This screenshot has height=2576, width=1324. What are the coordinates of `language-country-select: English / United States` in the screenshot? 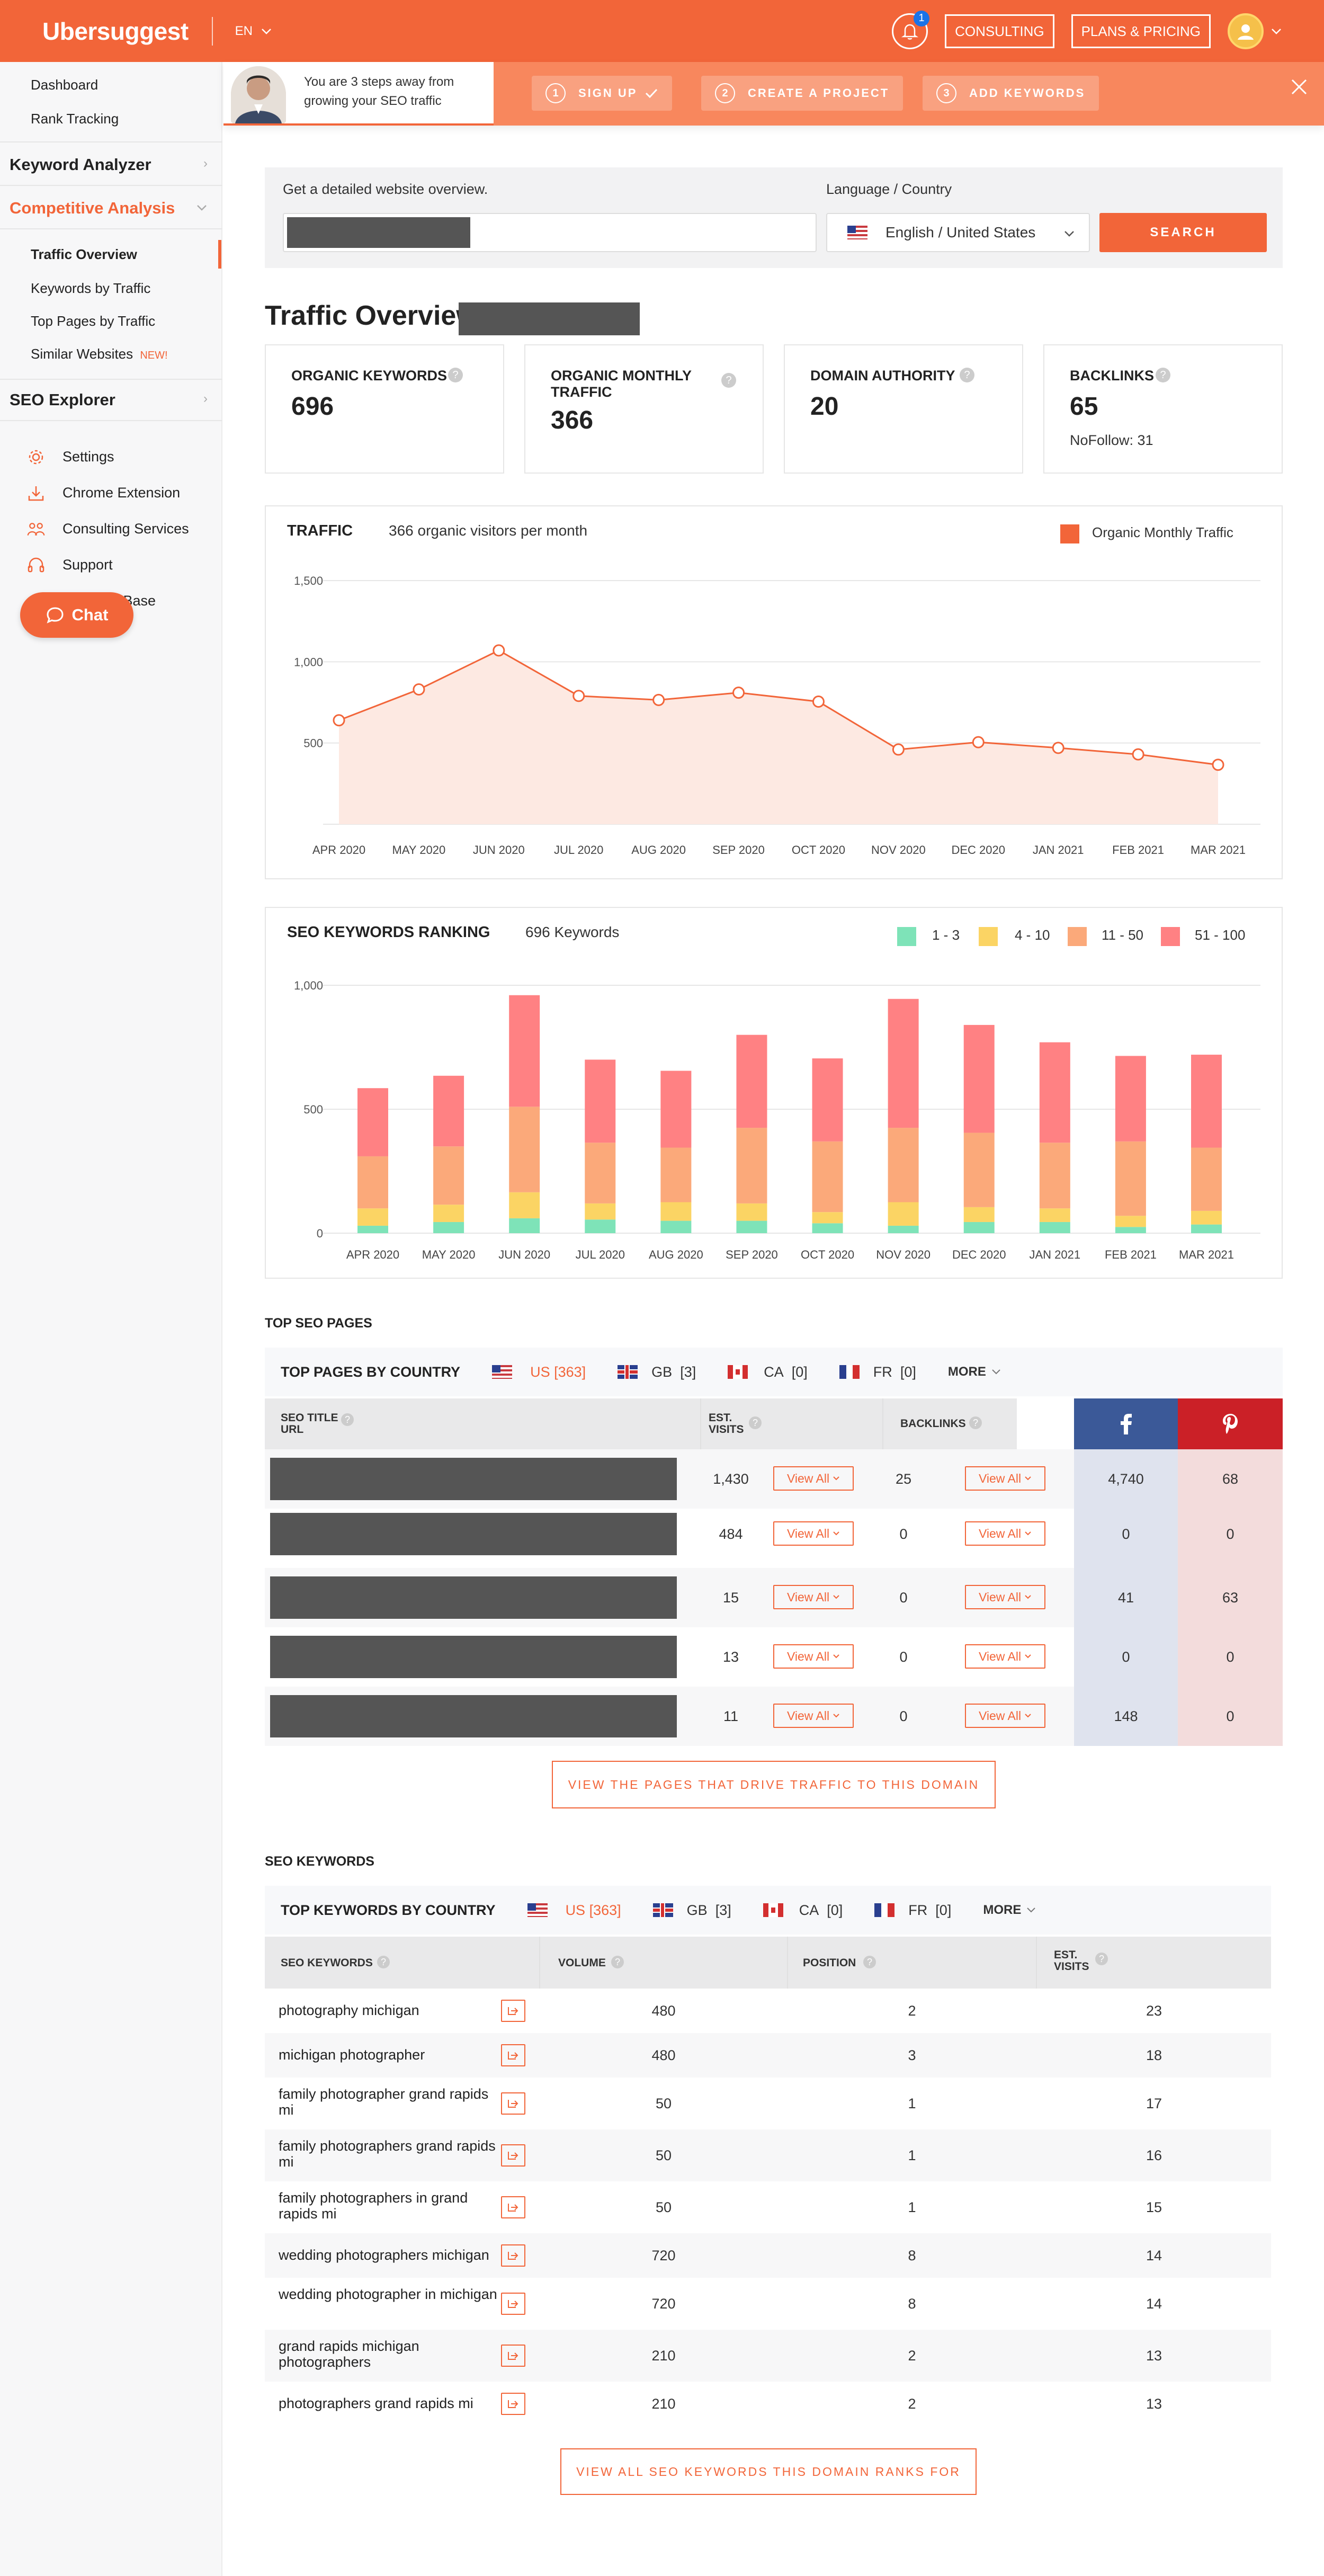 It's located at (958, 232).